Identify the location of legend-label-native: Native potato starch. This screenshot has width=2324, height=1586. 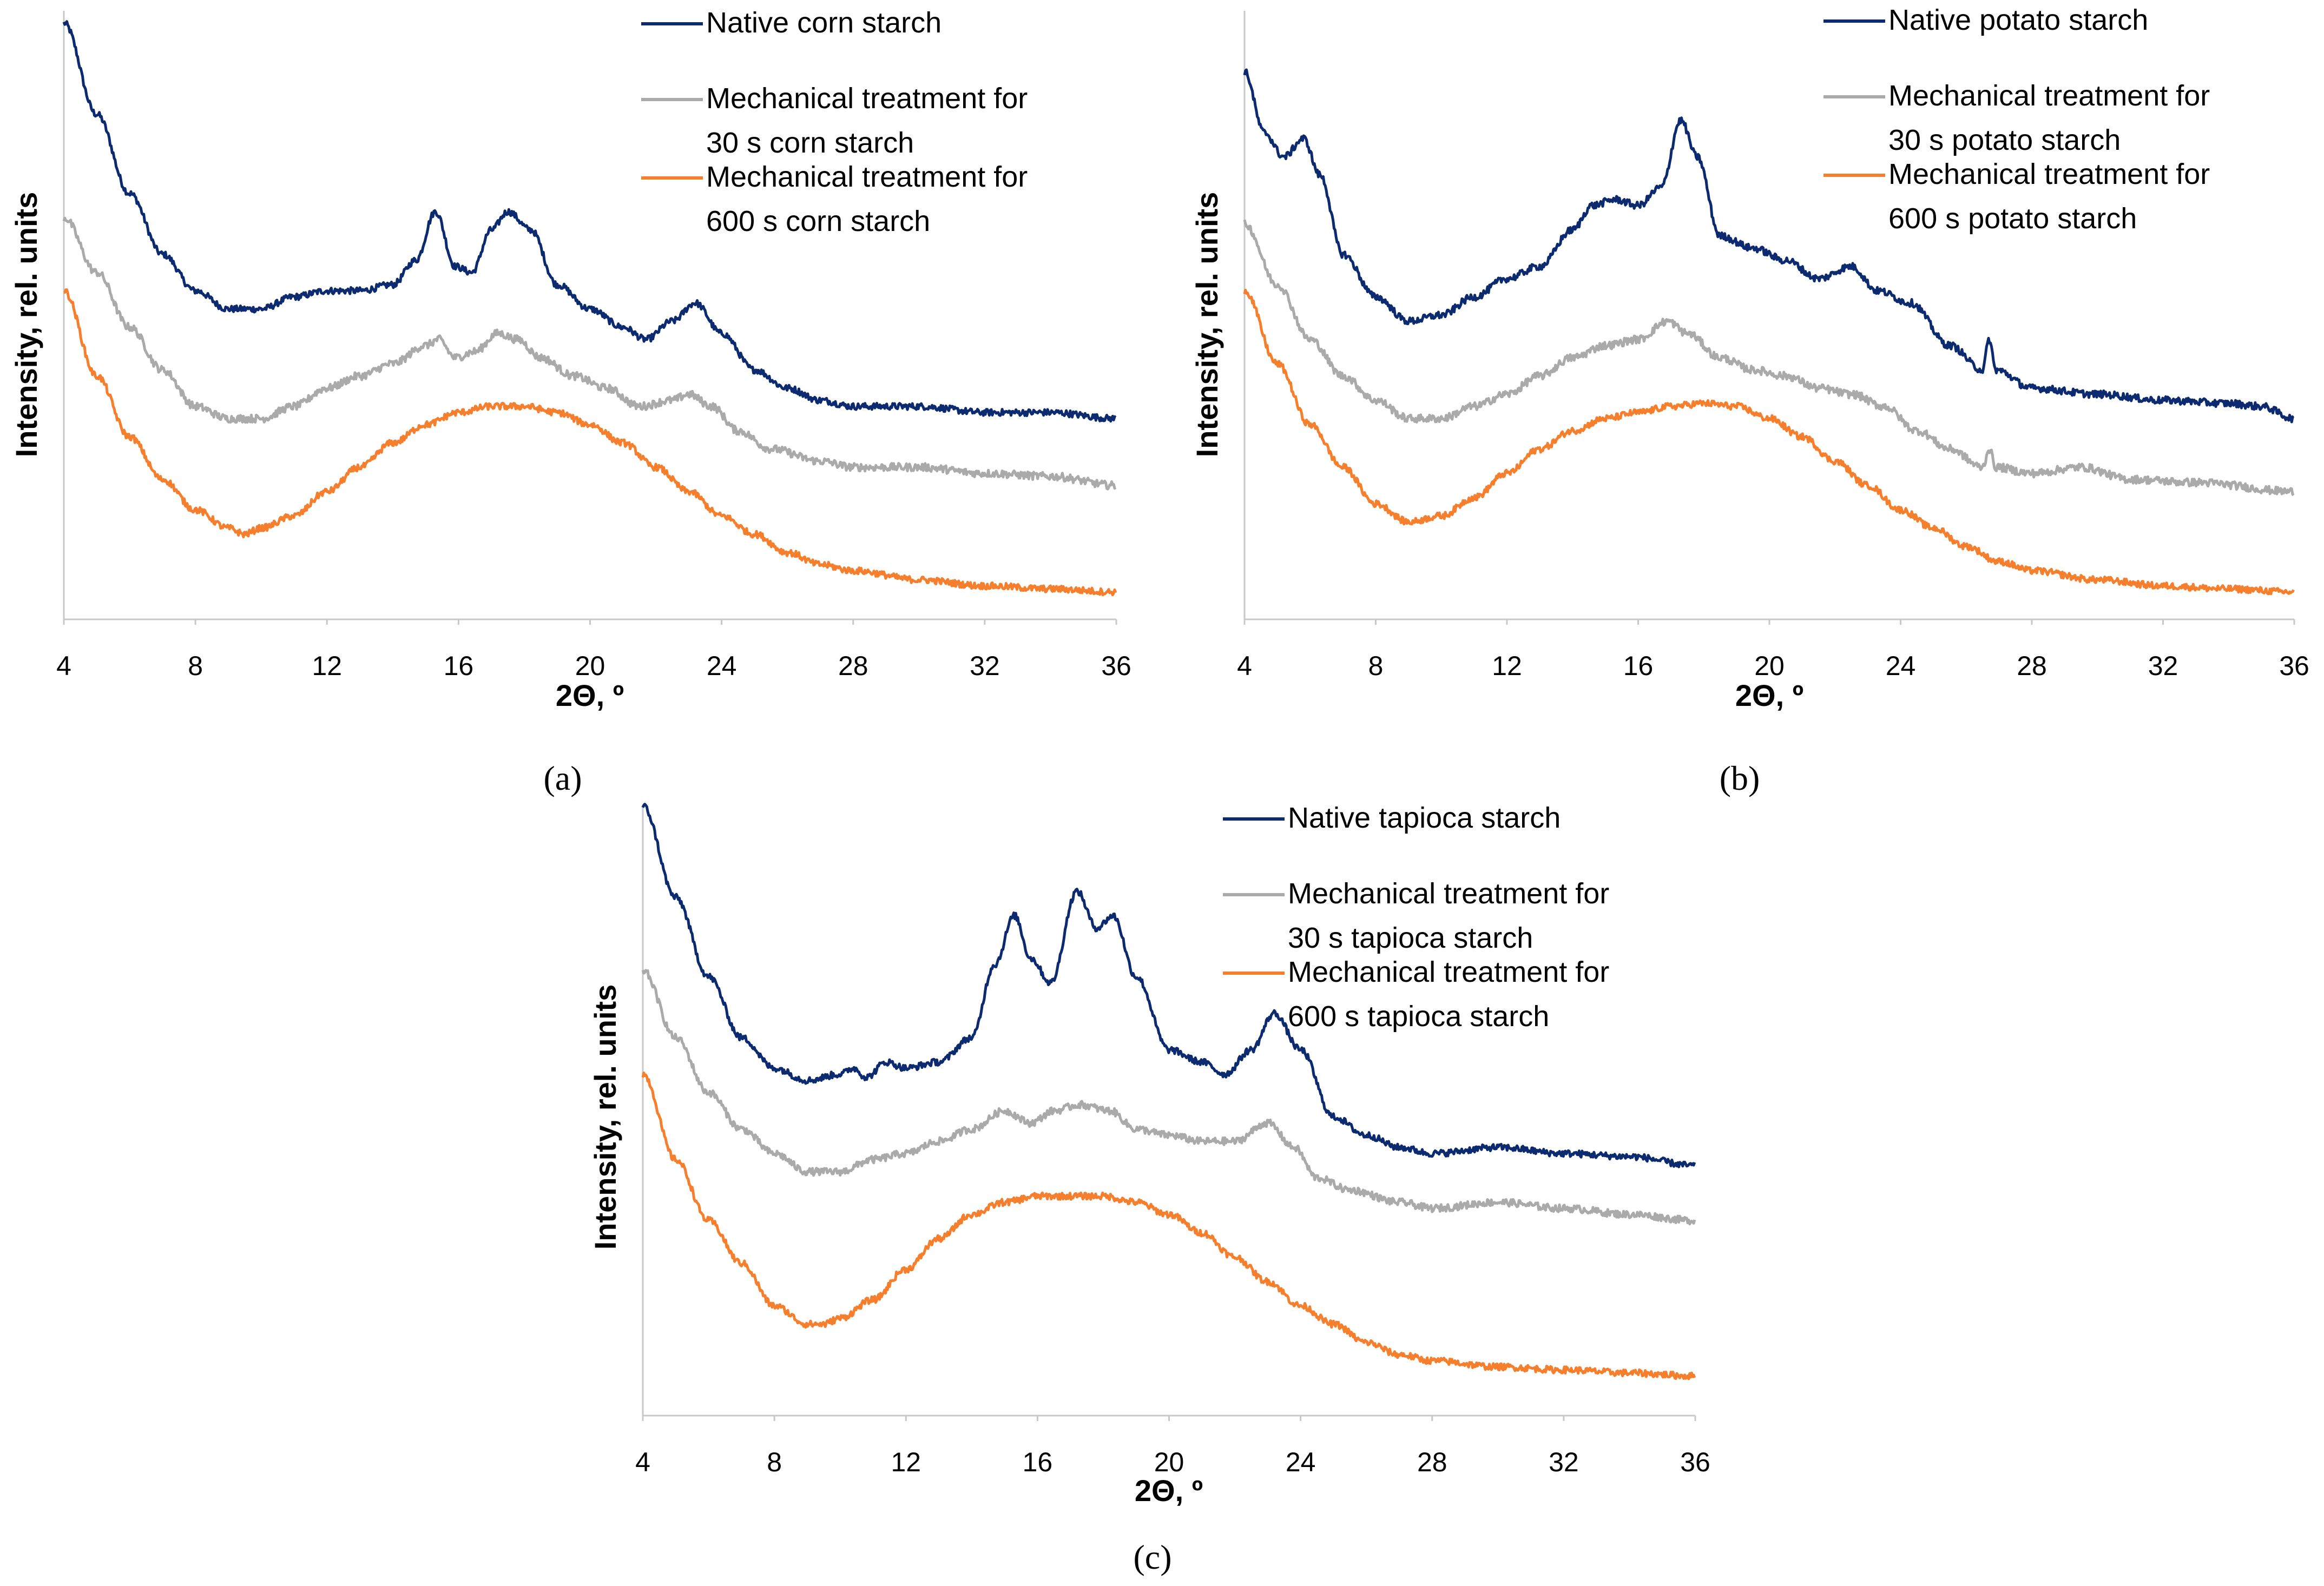
(2018, 20).